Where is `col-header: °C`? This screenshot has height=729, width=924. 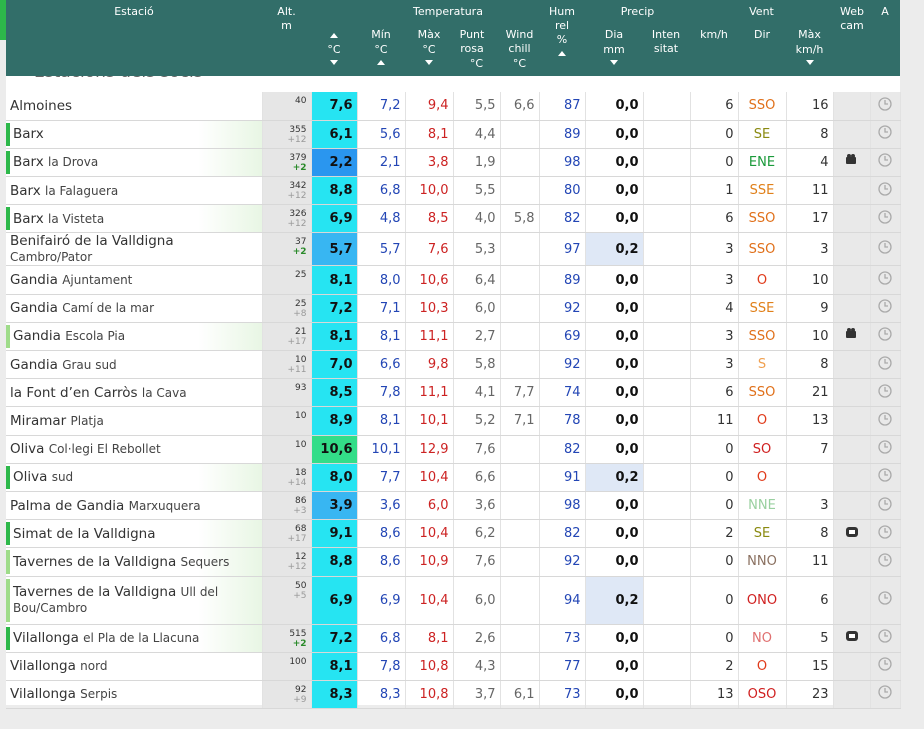 col-header: °C is located at coordinates (334, 49).